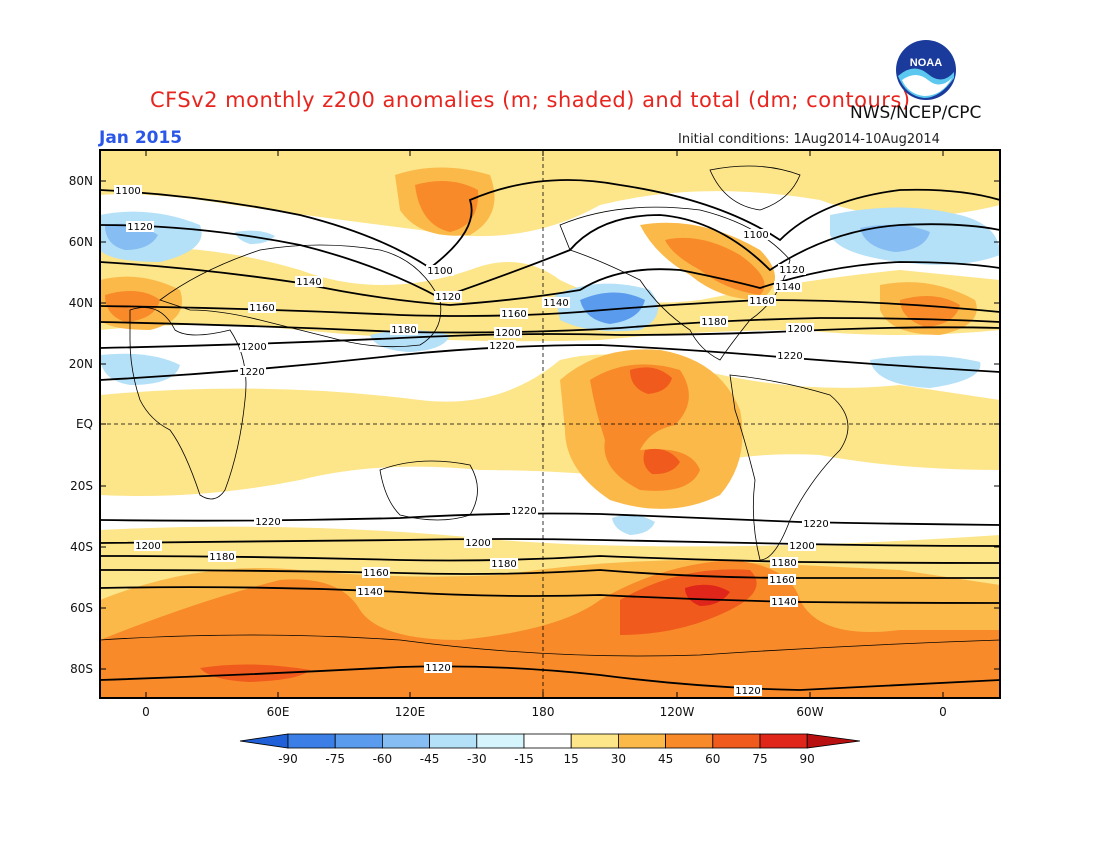 The height and width of the screenshot is (850, 1100). What do you see at coordinates (618, 759) in the screenshot?
I see `colorbar-tick-label: 30` at bounding box center [618, 759].